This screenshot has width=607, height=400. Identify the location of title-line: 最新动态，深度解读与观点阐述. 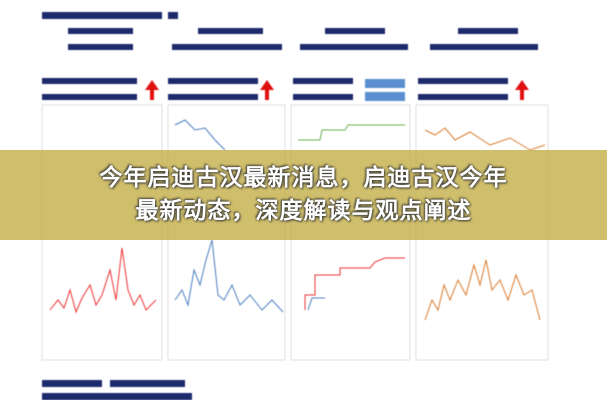
(303, 211).